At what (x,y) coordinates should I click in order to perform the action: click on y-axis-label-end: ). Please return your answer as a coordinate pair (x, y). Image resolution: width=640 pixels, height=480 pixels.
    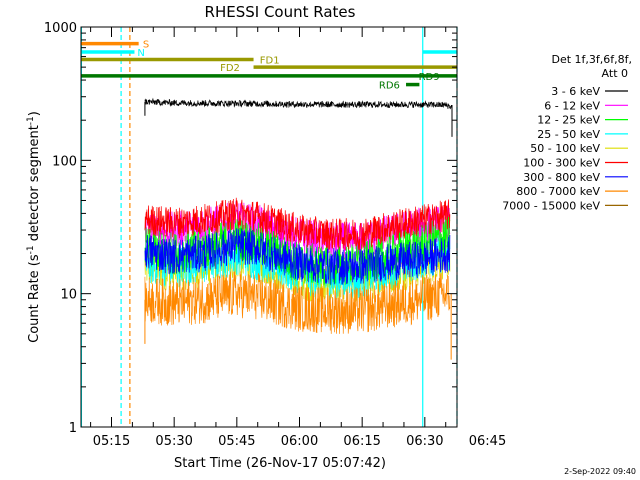
    Looking at the image, I should click on (34, 113).